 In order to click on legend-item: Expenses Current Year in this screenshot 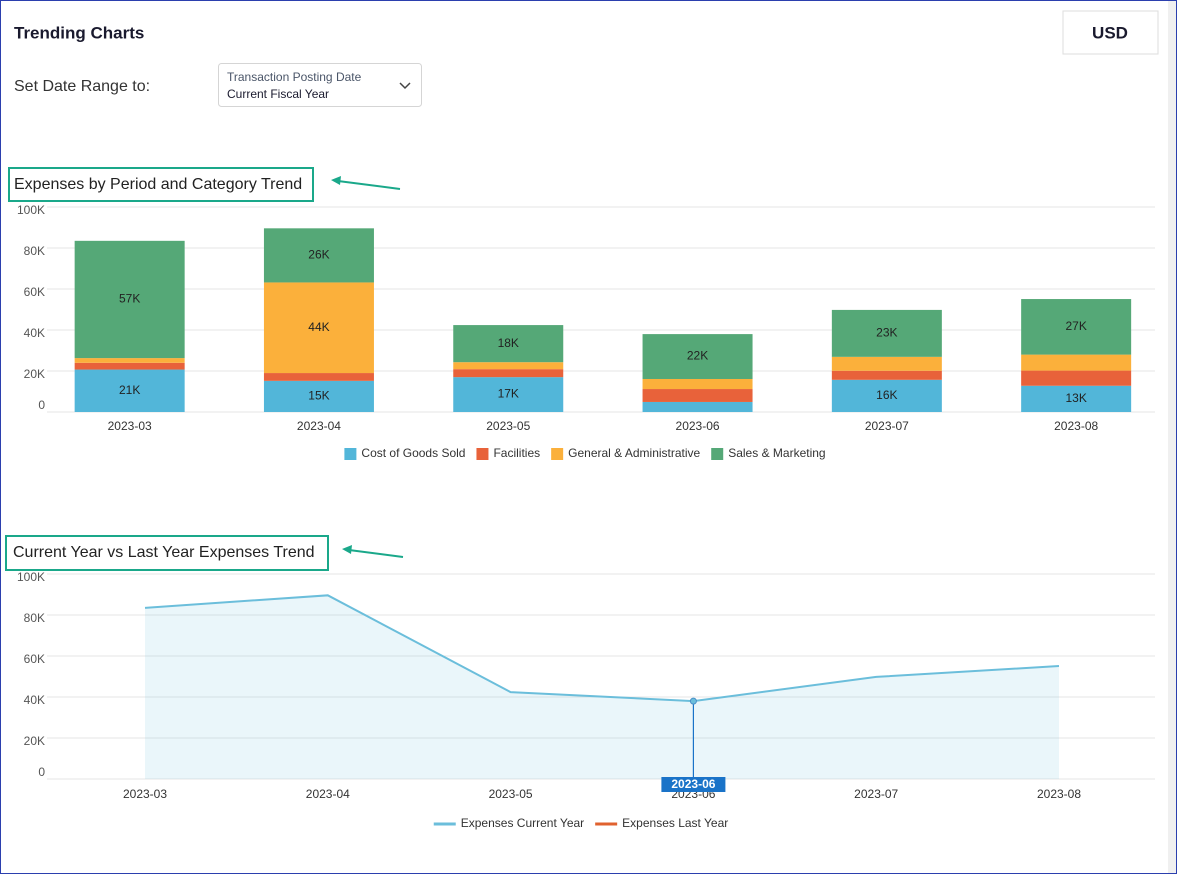, I will do `click(508, 823)`.